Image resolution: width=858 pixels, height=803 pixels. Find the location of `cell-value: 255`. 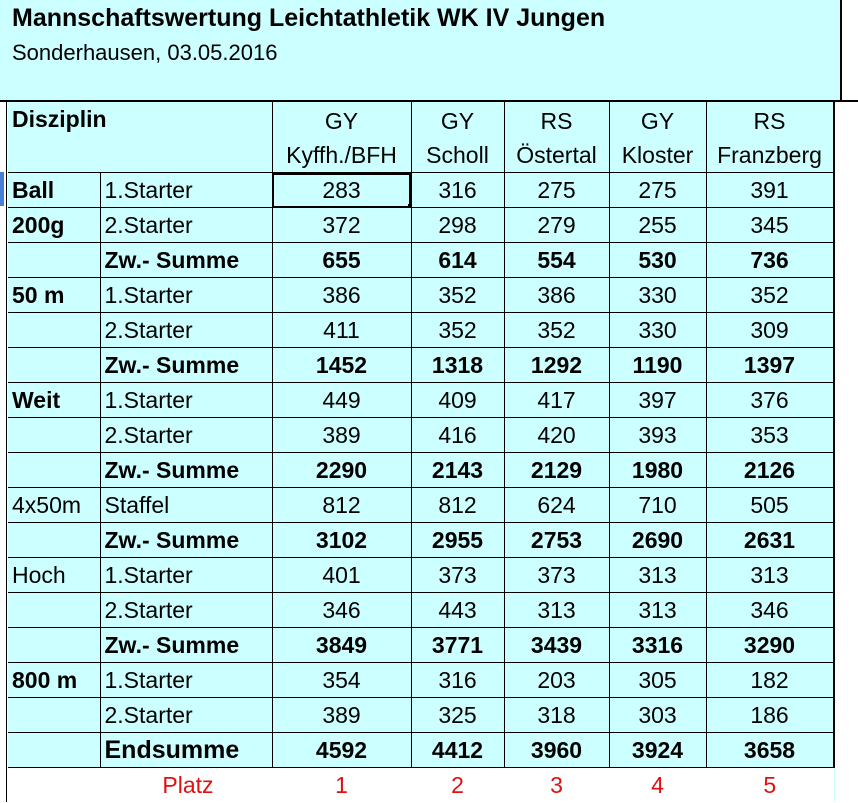

cell-value: 255 is located at coordinates (657, 225).